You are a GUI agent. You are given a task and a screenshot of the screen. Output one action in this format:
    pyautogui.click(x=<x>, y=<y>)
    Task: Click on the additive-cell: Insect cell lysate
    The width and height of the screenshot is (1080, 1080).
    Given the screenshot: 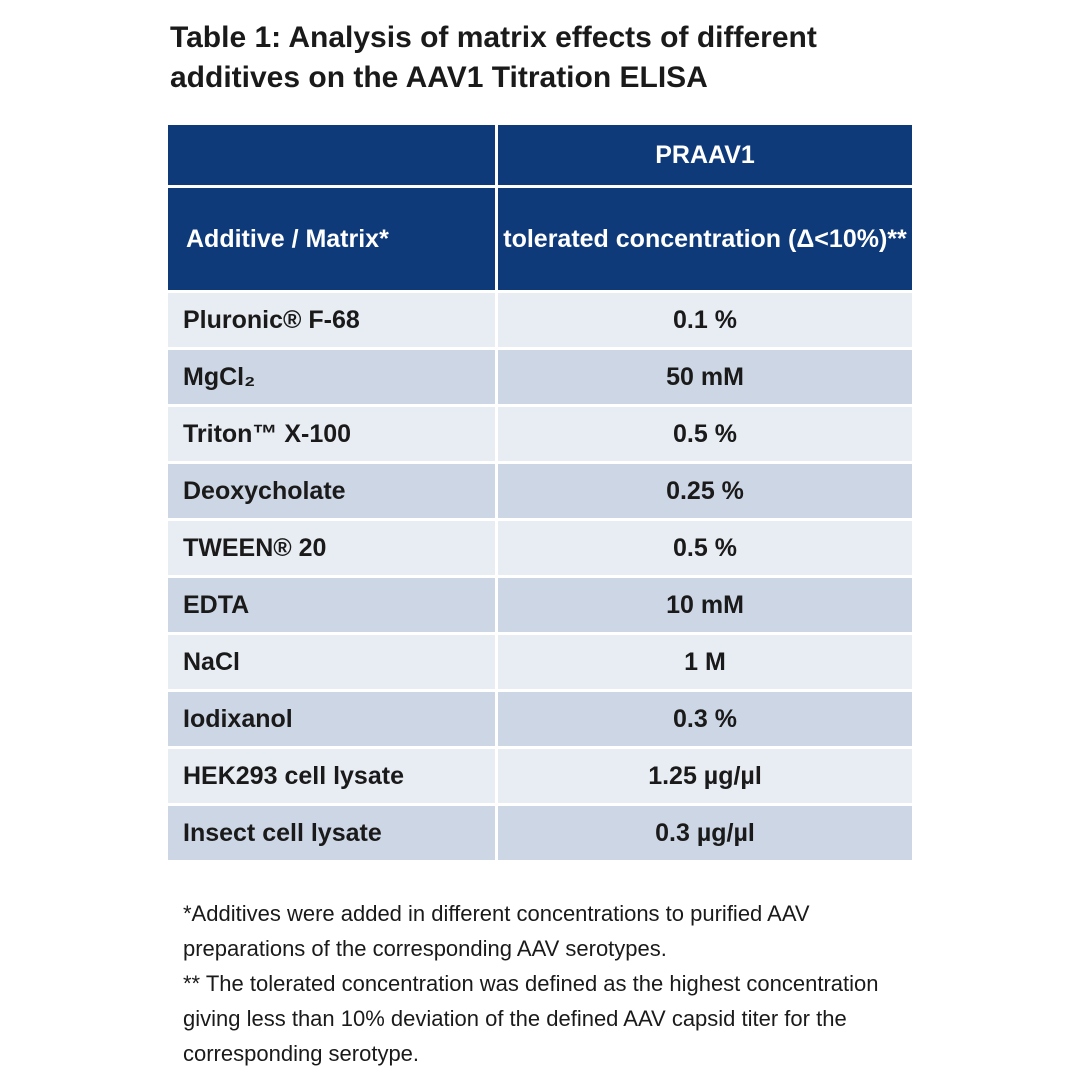 What is the action you would take?
    pyautogui.click(x=331, y=833)
    